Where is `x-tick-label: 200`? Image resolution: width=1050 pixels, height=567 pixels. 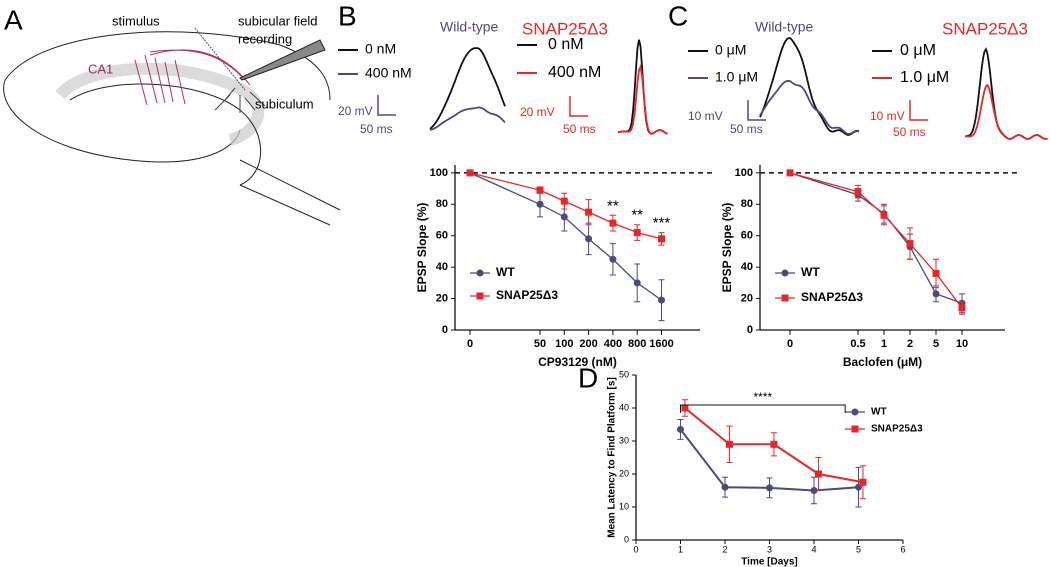 x-tick-label: 200 is located at coordinates (588, 344).